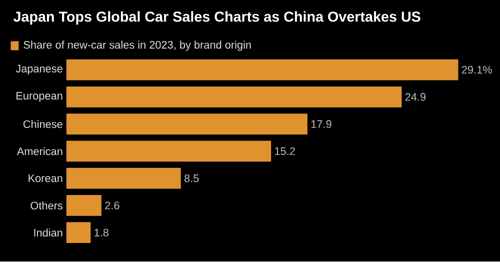  I want to click on y-tick-label: Japanese, so click(39, 70).